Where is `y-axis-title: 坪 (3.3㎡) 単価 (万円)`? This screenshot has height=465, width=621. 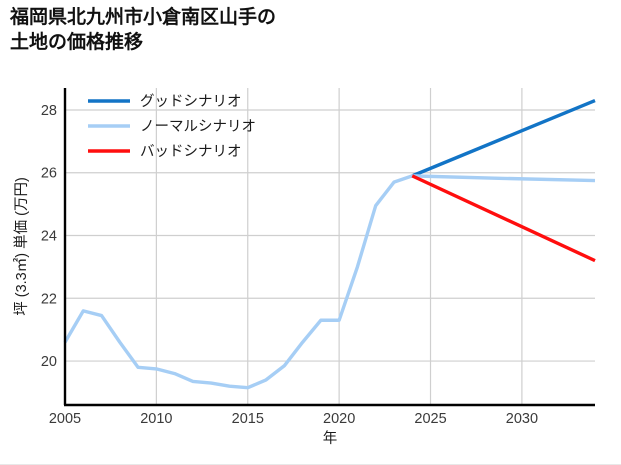 y-axis-title: 坪 (3.3㎡) 単価 (万円) is located at coordinates (21, 246).